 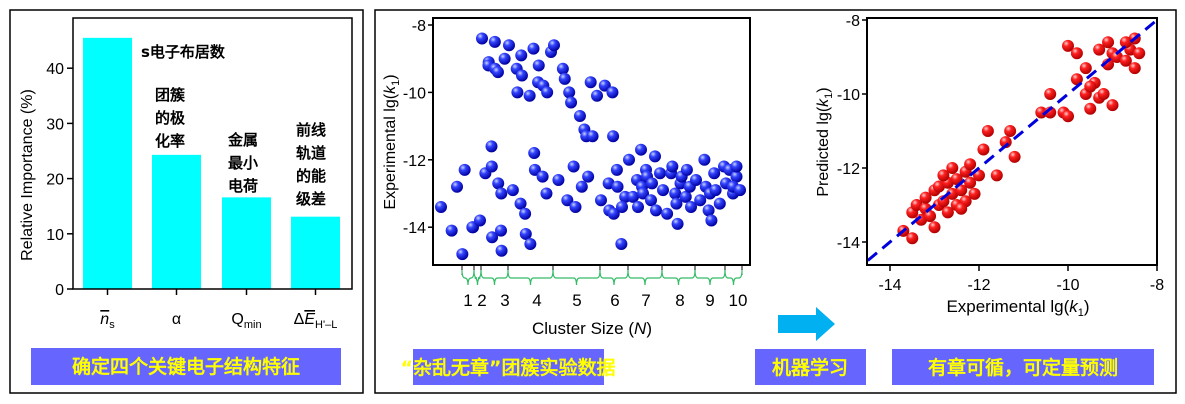 What do you see at coordinates (467, 300) in the screenshot?
I see `cluster-size-label: 1` at bounding box center [467, 300].